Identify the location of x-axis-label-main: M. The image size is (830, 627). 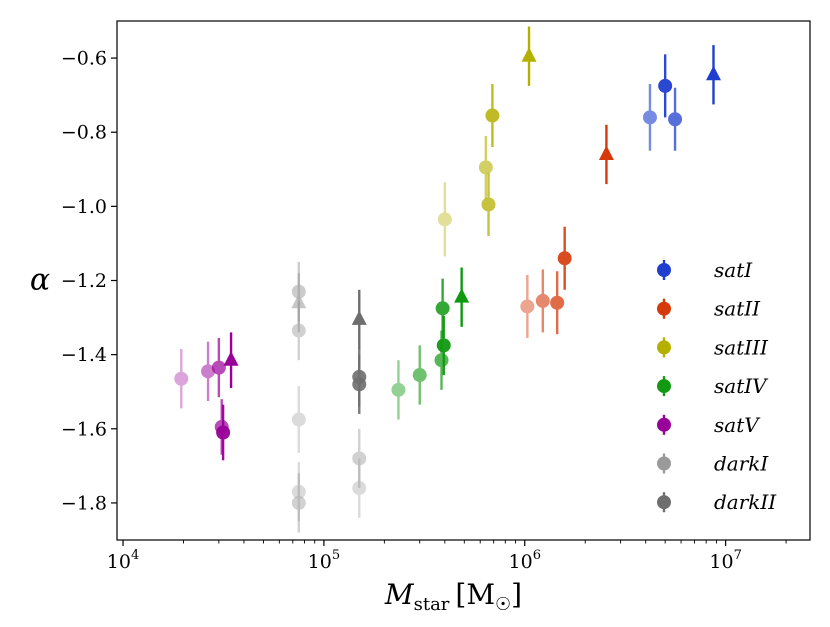
(399, 594).